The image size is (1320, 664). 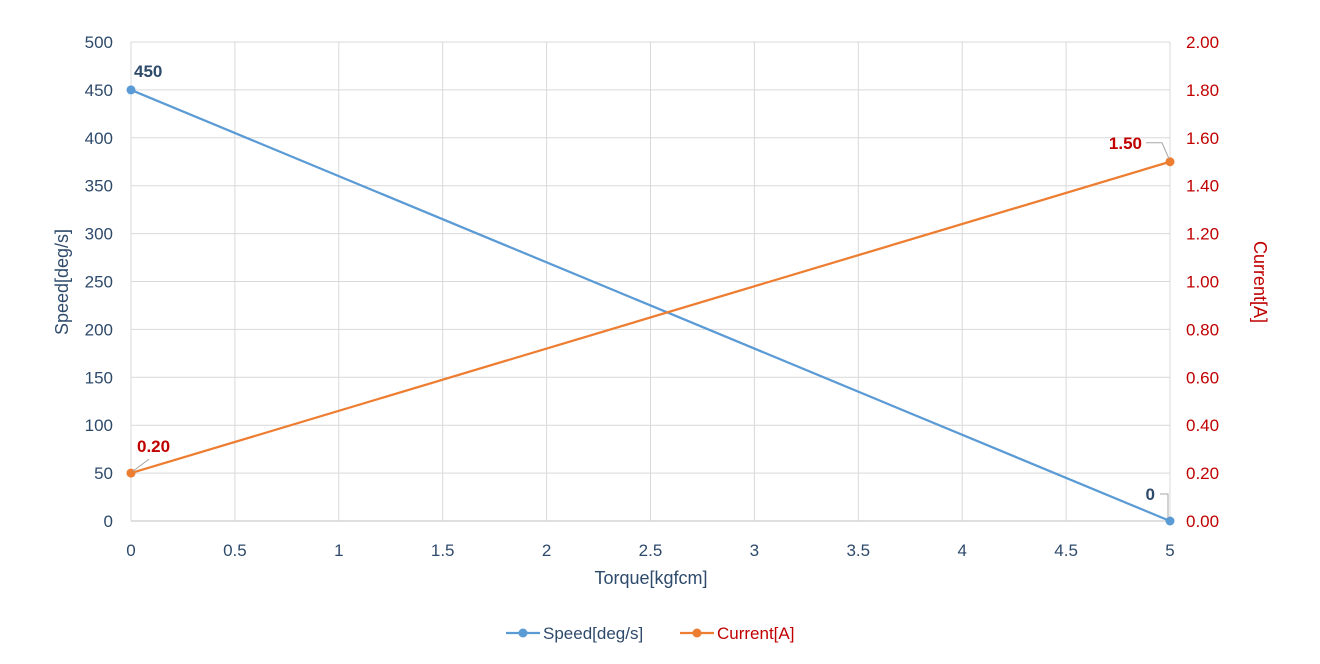 I want to click on y-axis-left-tick-label: 450, so click(x=99, y=90).